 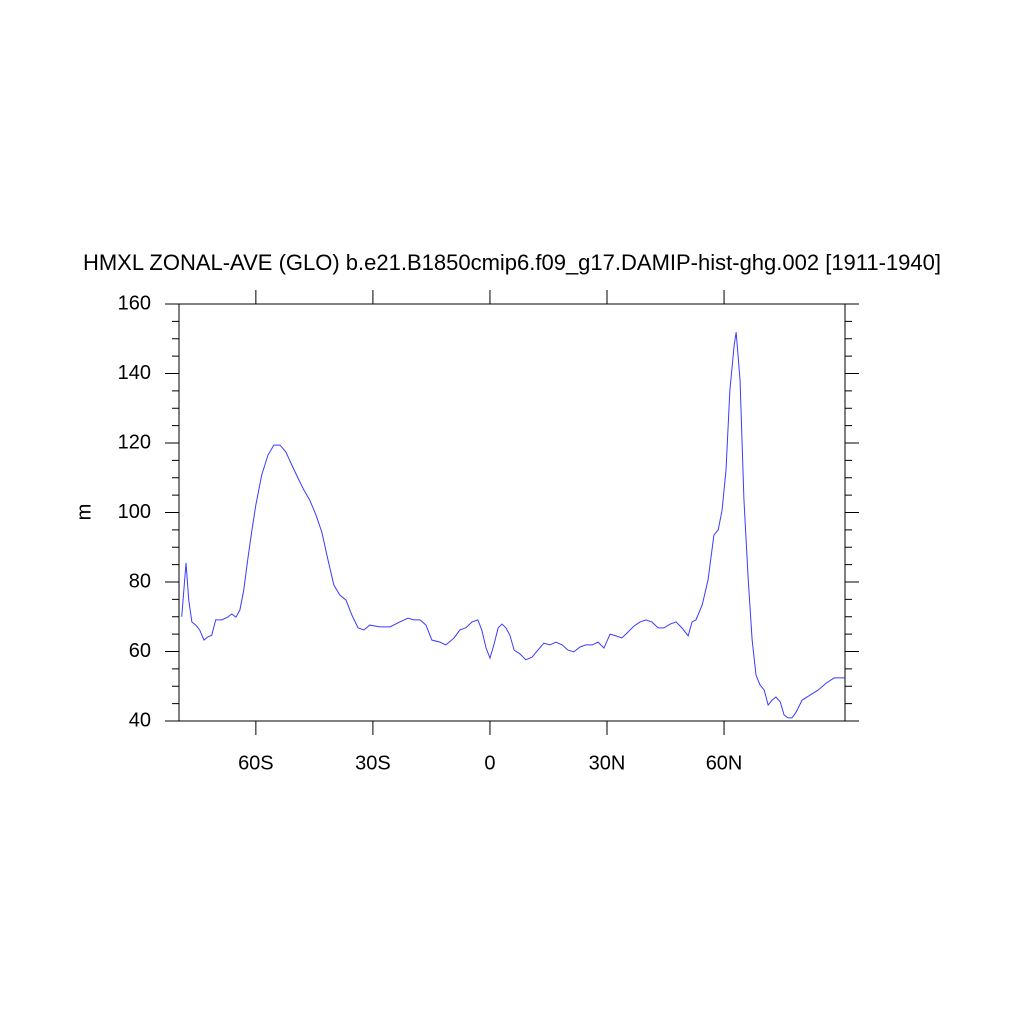 What do you see at coordinates (724, 763) in the screenshot?
I see `x-tick-label: 60N` at bounding box center [724, 763].